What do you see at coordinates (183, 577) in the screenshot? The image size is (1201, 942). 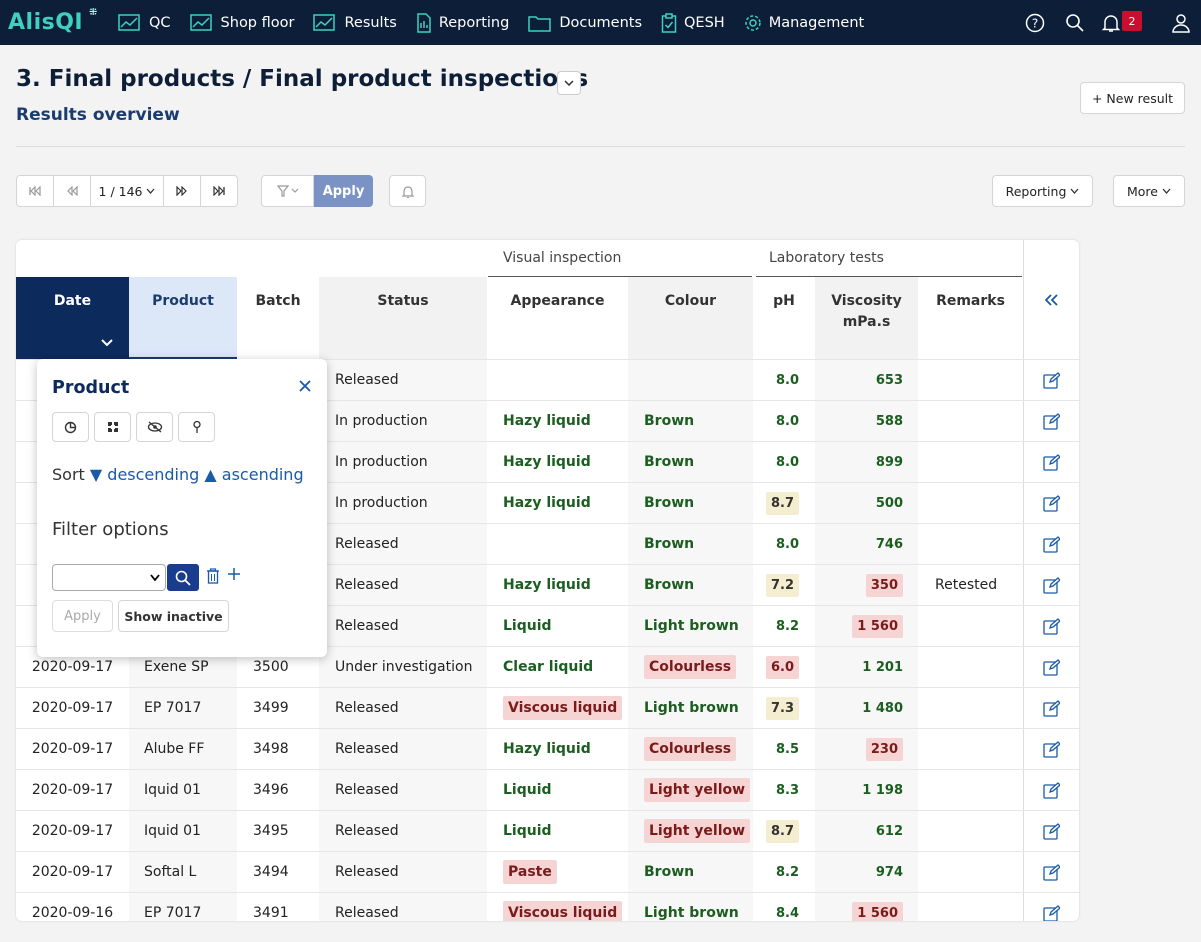 I see `filter-search-button` at bounding box center [183, 577].